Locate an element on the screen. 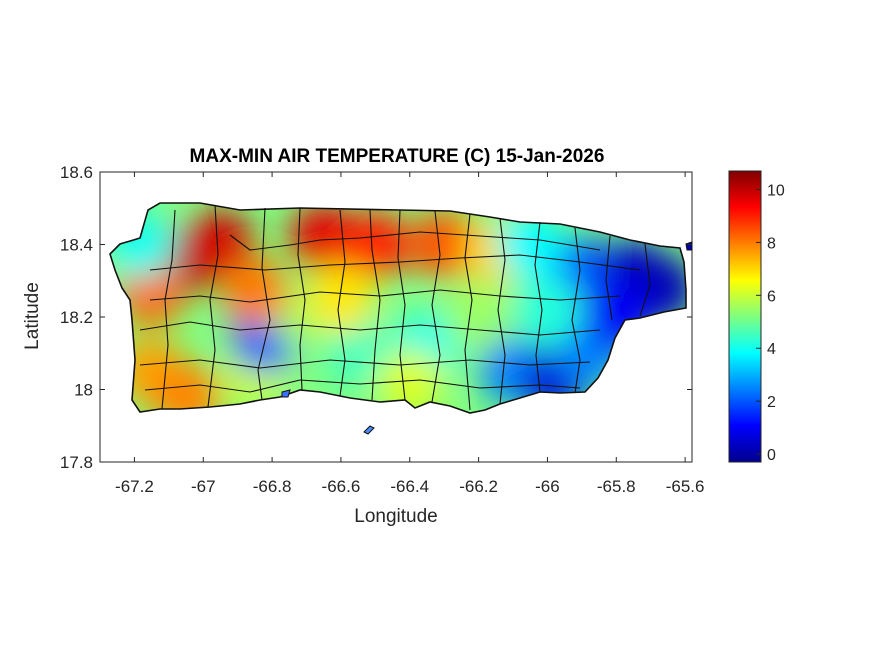 This screenshot has height=656, width=875. chart-title: MAX-MIN AIR TEMPERATURE (C) 15-Jan-2026 is located at coordinates (397, 156).